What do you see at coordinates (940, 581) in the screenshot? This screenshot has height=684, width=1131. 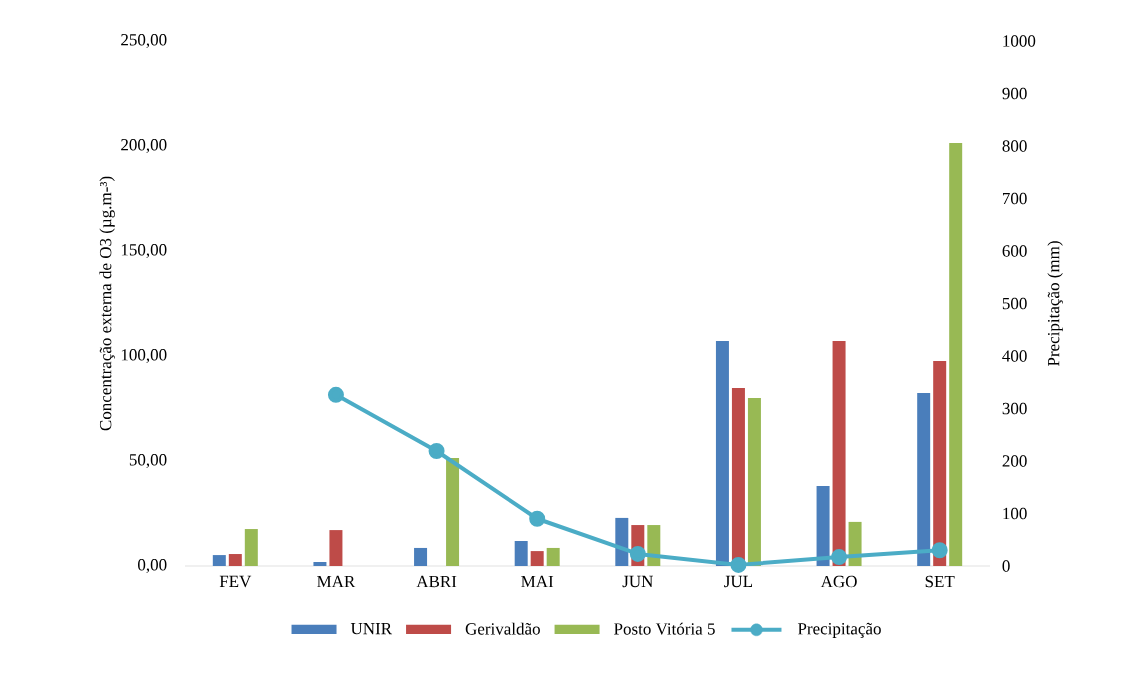 I see `x-tick-label: SET` at bounding box center [940, 581].